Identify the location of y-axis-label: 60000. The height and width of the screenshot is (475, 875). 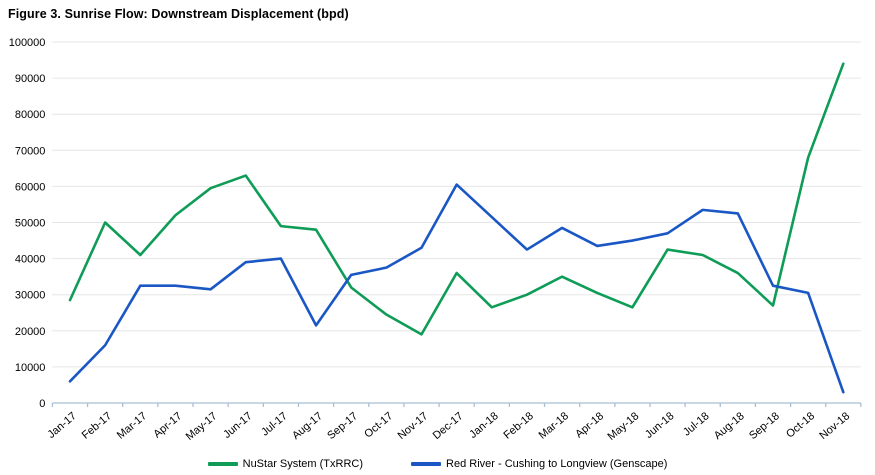
(30, 187).